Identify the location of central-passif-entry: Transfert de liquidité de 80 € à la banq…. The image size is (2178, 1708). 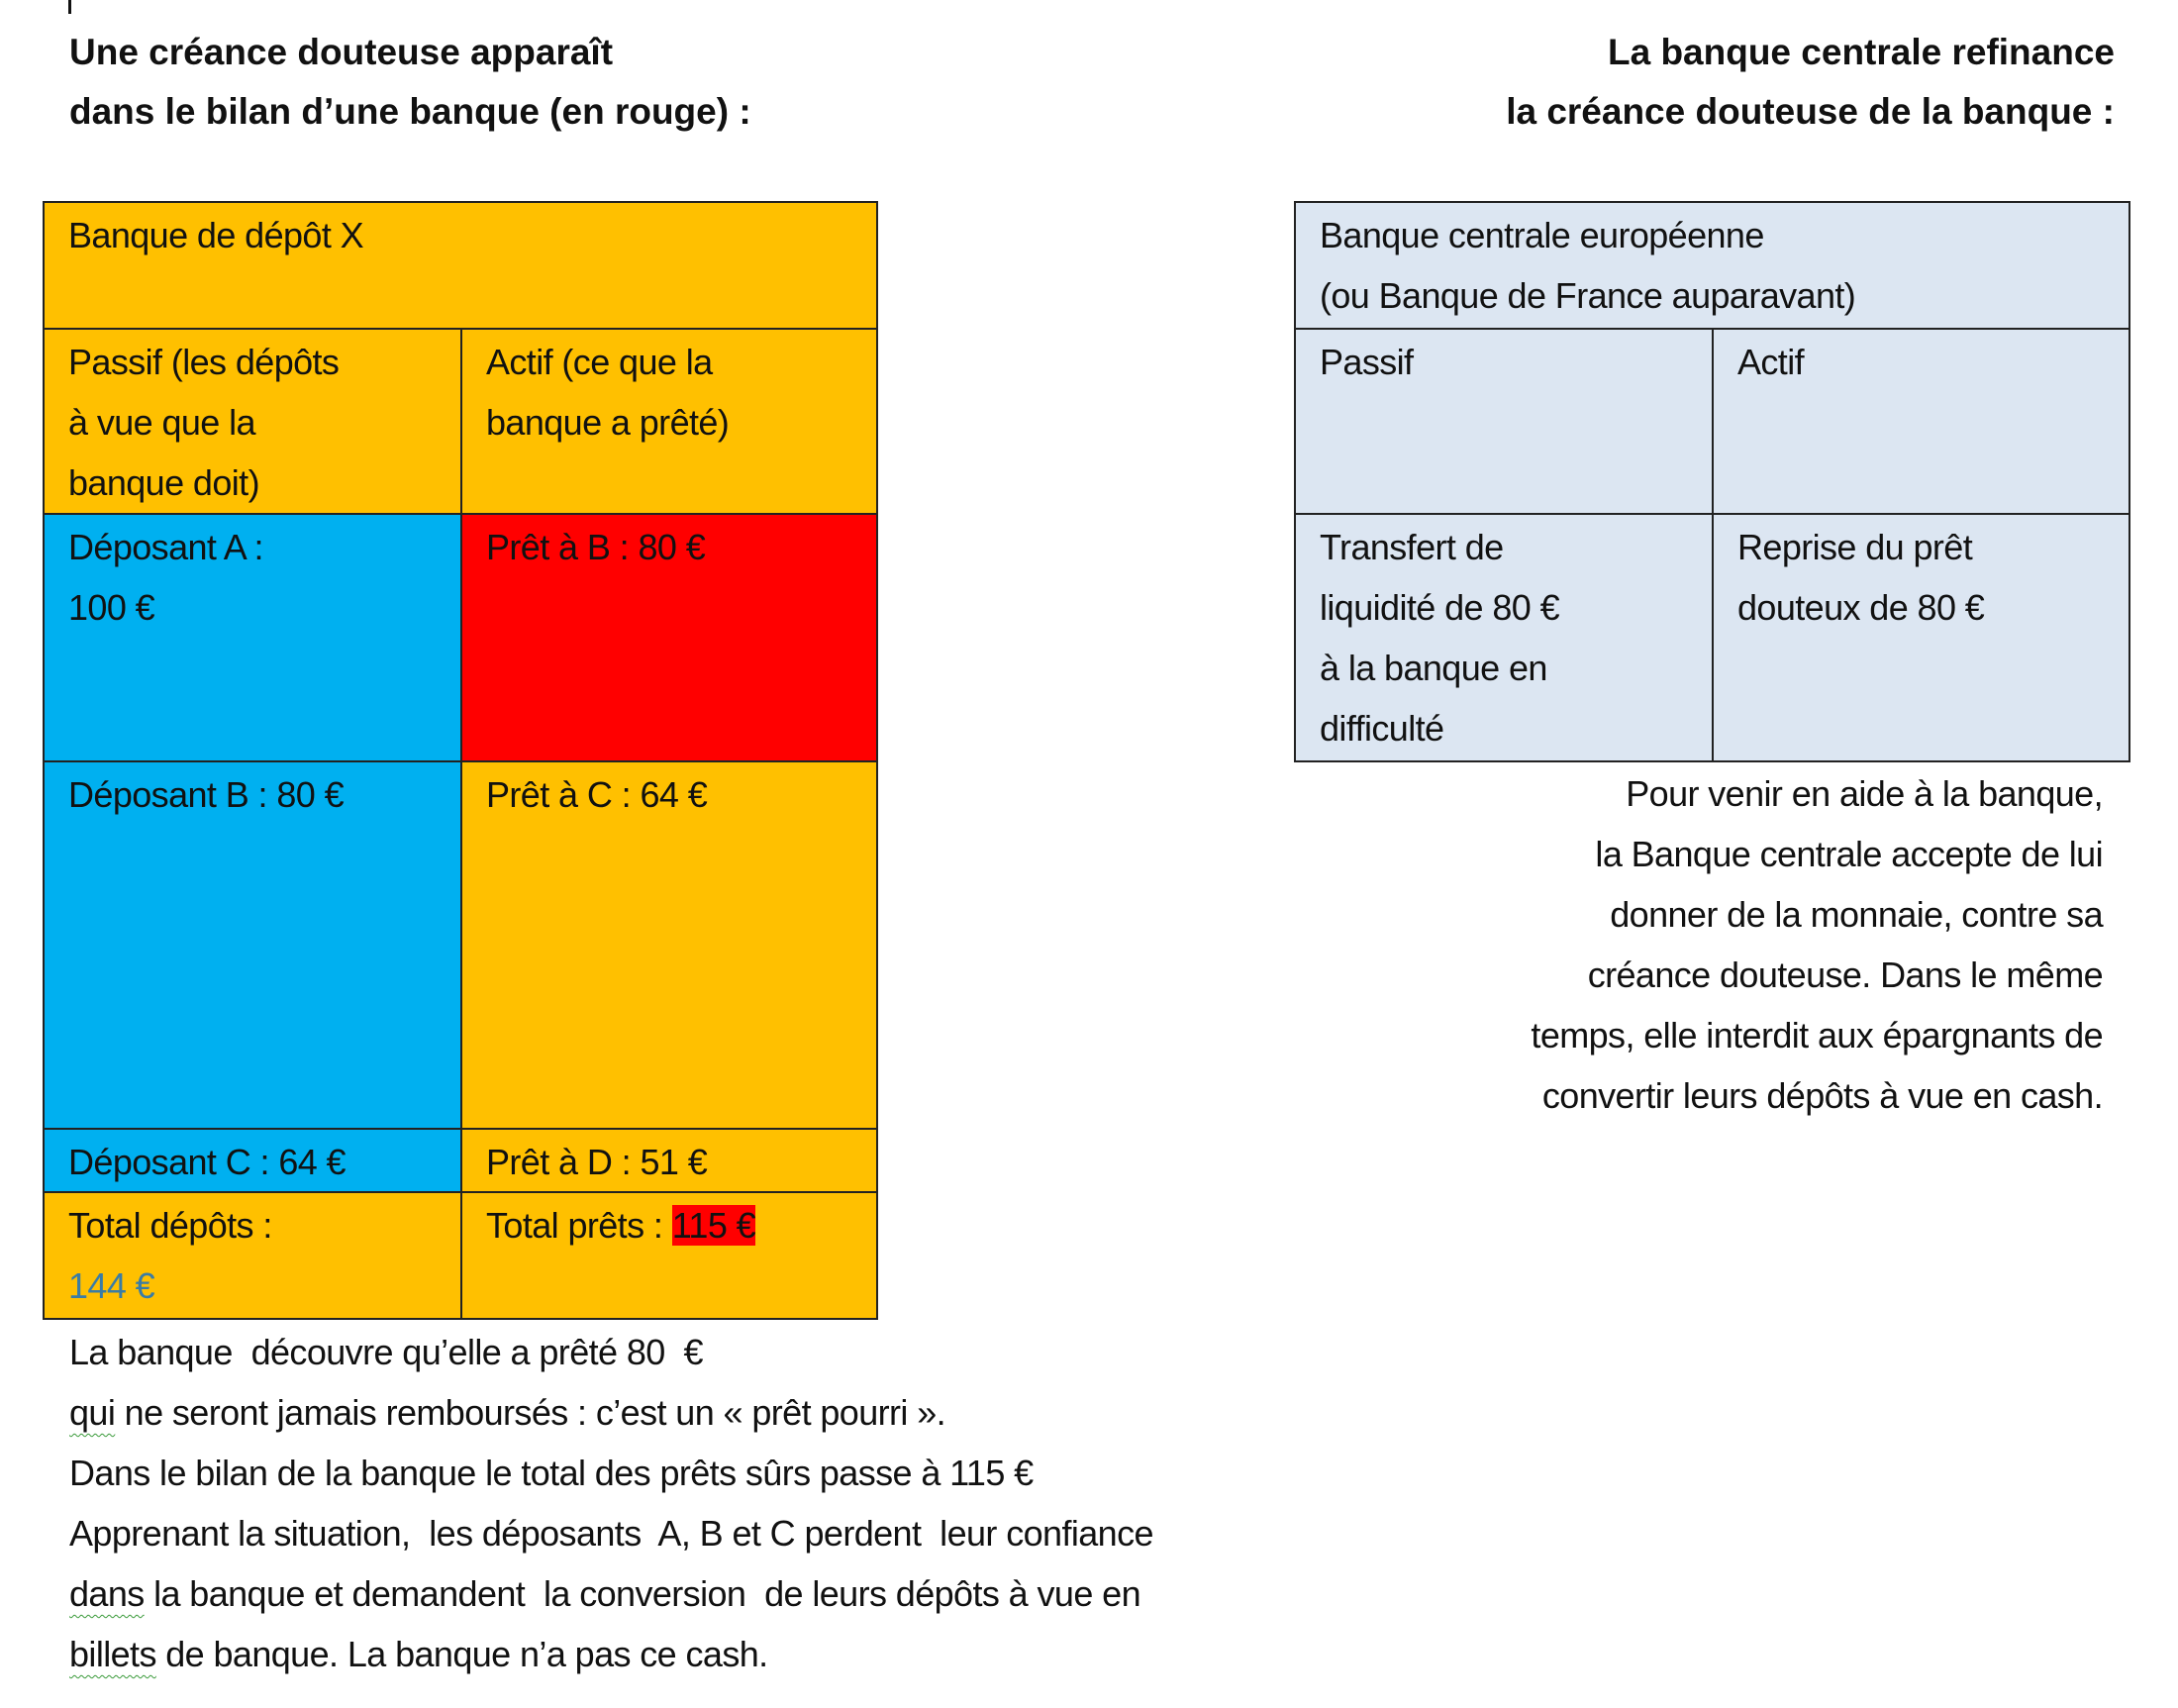
(1504, 637).